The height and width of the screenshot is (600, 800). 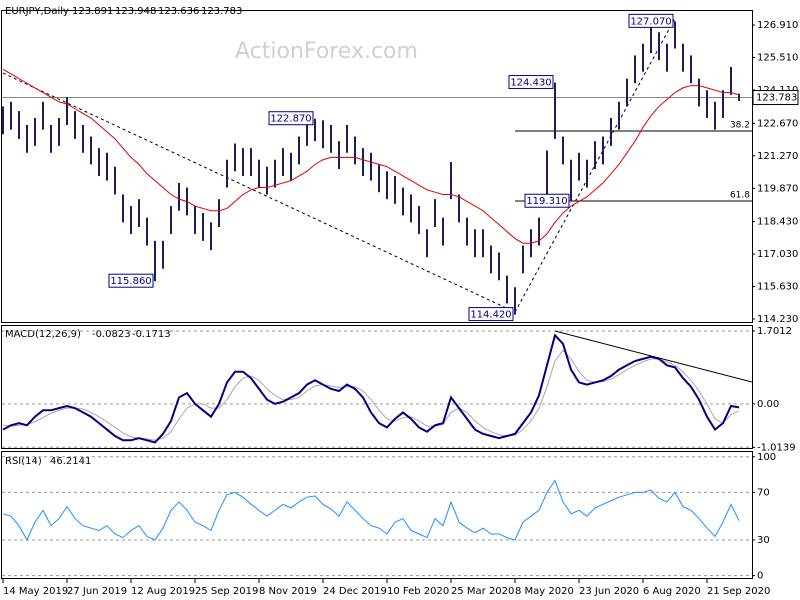 I want to click on rsi-line, so click(x=371, y=510).